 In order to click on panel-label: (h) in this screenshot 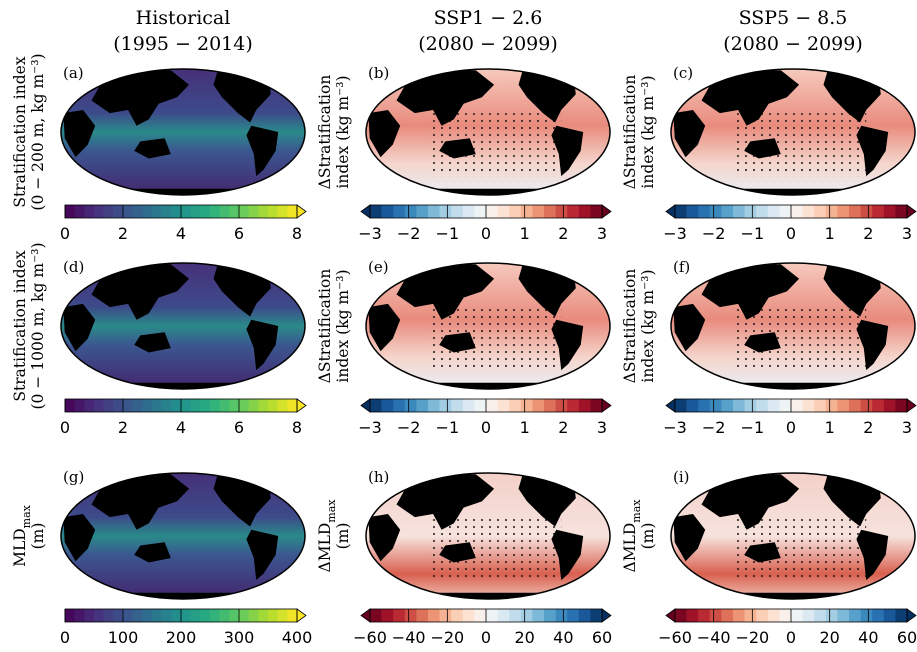, I will do `click(378, 477)`.